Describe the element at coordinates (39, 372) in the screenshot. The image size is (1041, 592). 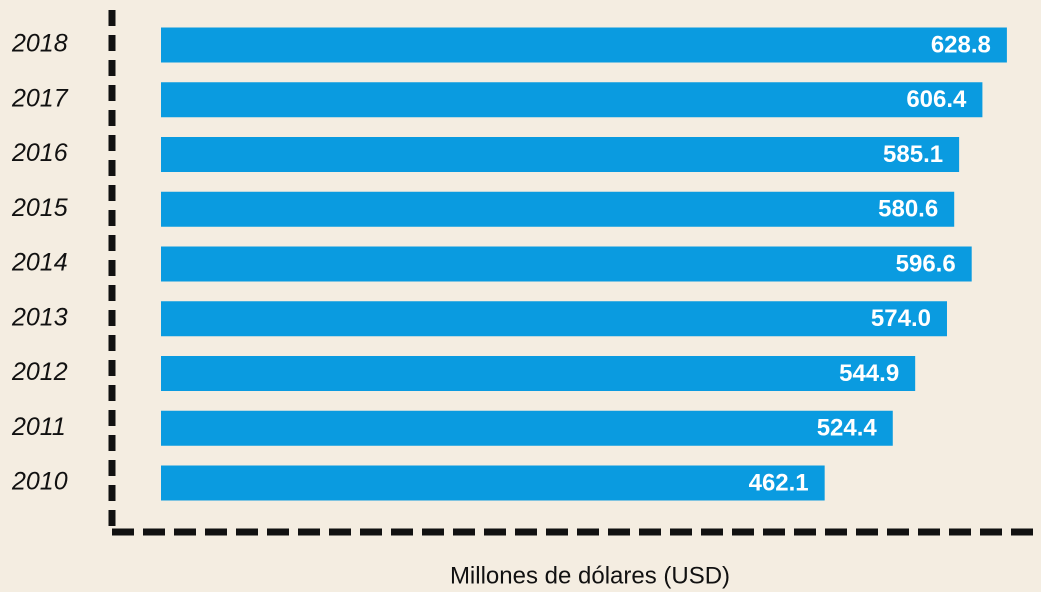
I see `y-tick-label: 2012` at that location.